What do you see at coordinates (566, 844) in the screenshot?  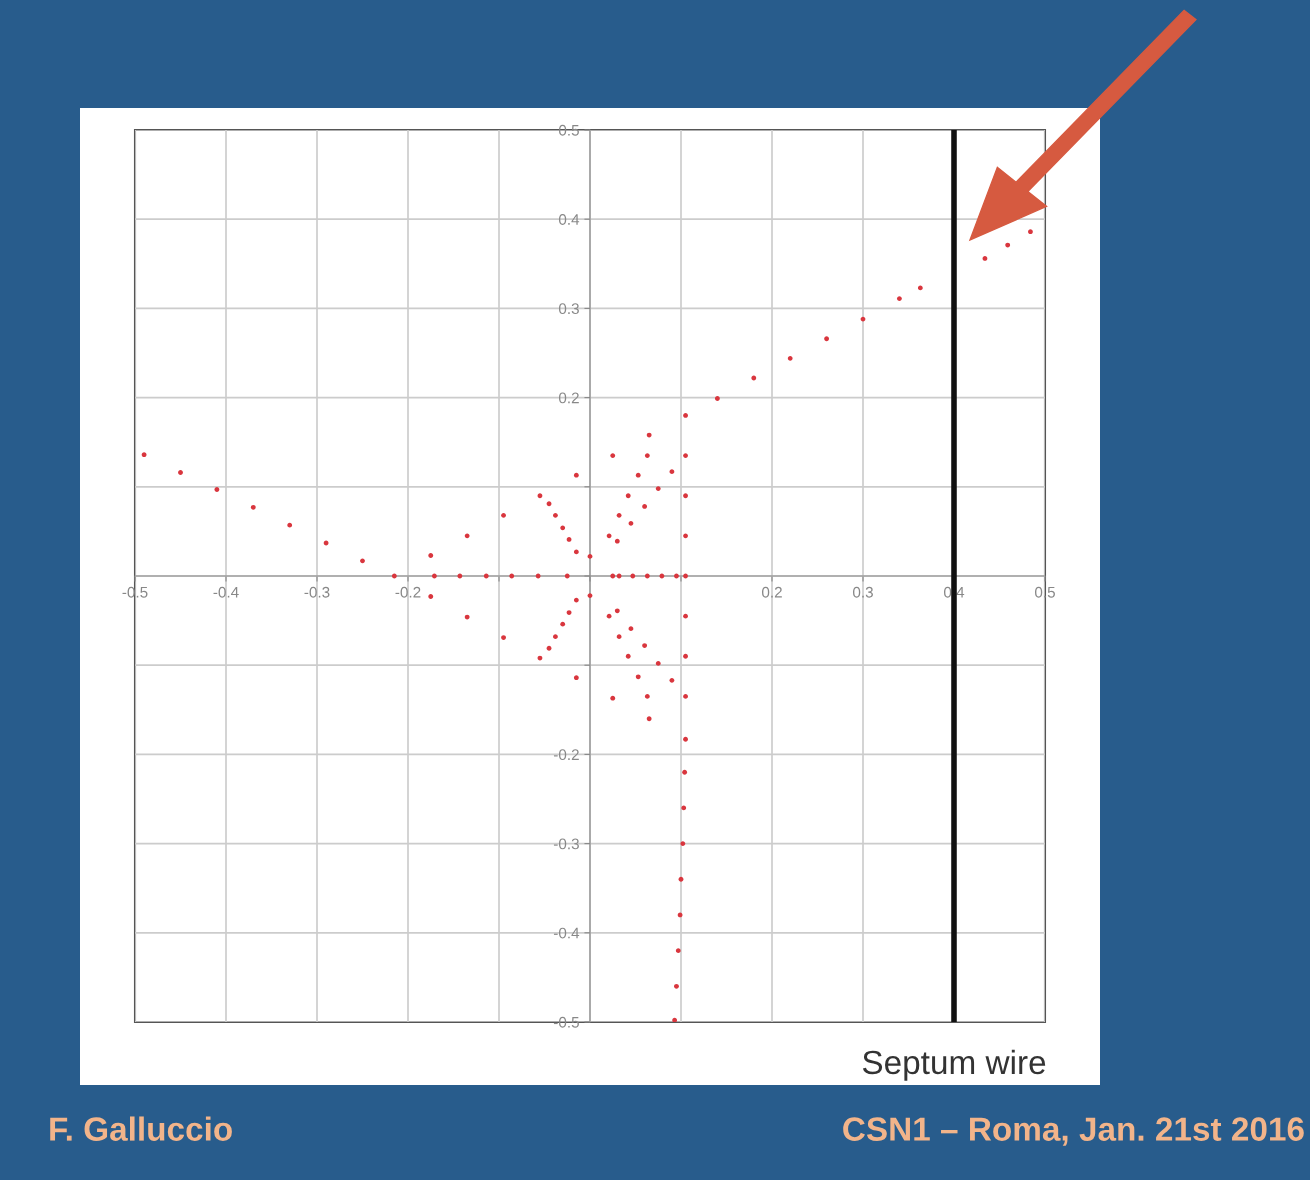 I see `y-tick-label: -0.3` at bounding box center [566, 844].